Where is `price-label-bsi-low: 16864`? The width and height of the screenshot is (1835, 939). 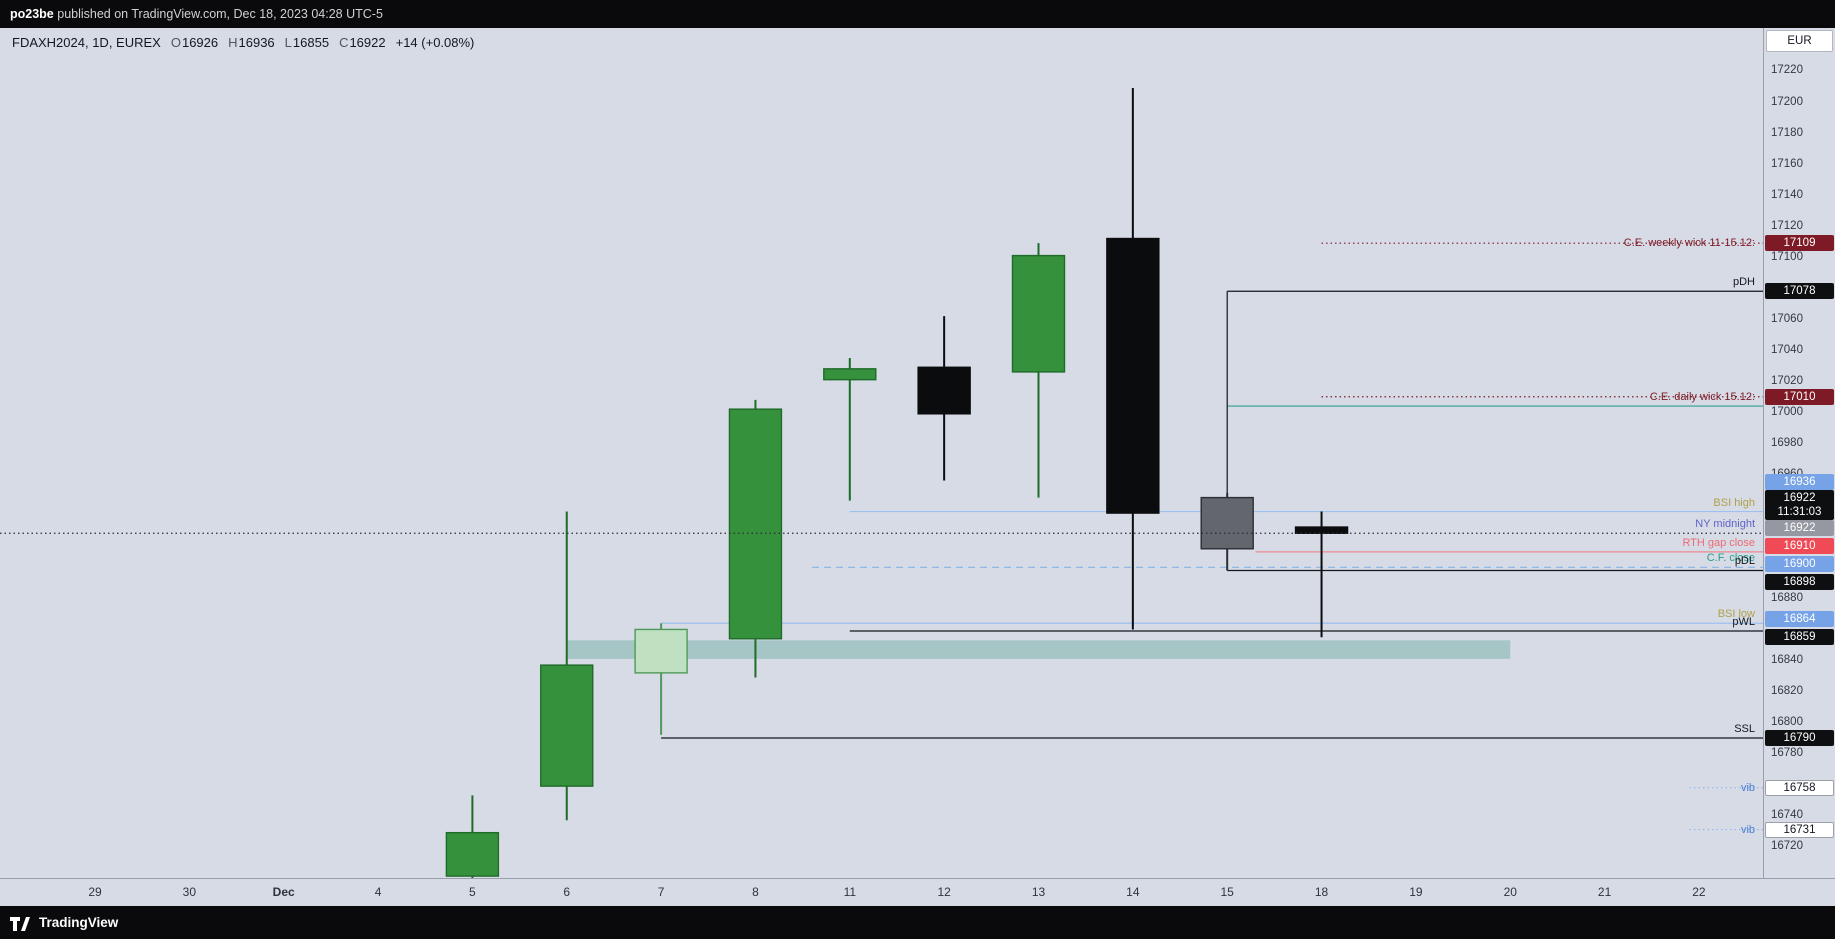 price-label-bsi-low: 16864 is located at coordinates (1799, 619).